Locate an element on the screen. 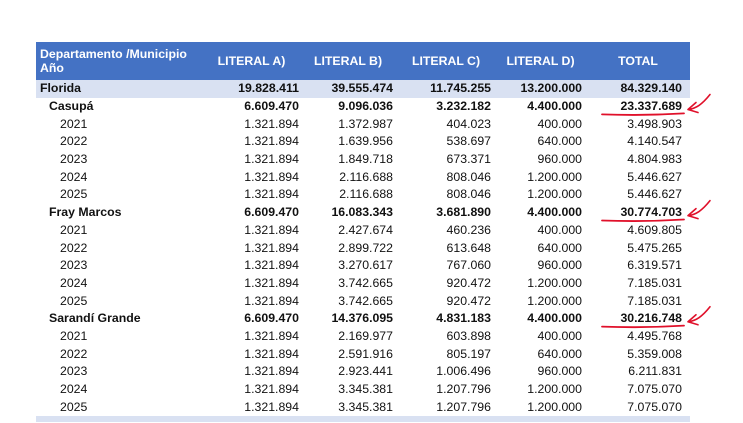  year-literal-c: 805.197 is located at coordinates (468, 353).